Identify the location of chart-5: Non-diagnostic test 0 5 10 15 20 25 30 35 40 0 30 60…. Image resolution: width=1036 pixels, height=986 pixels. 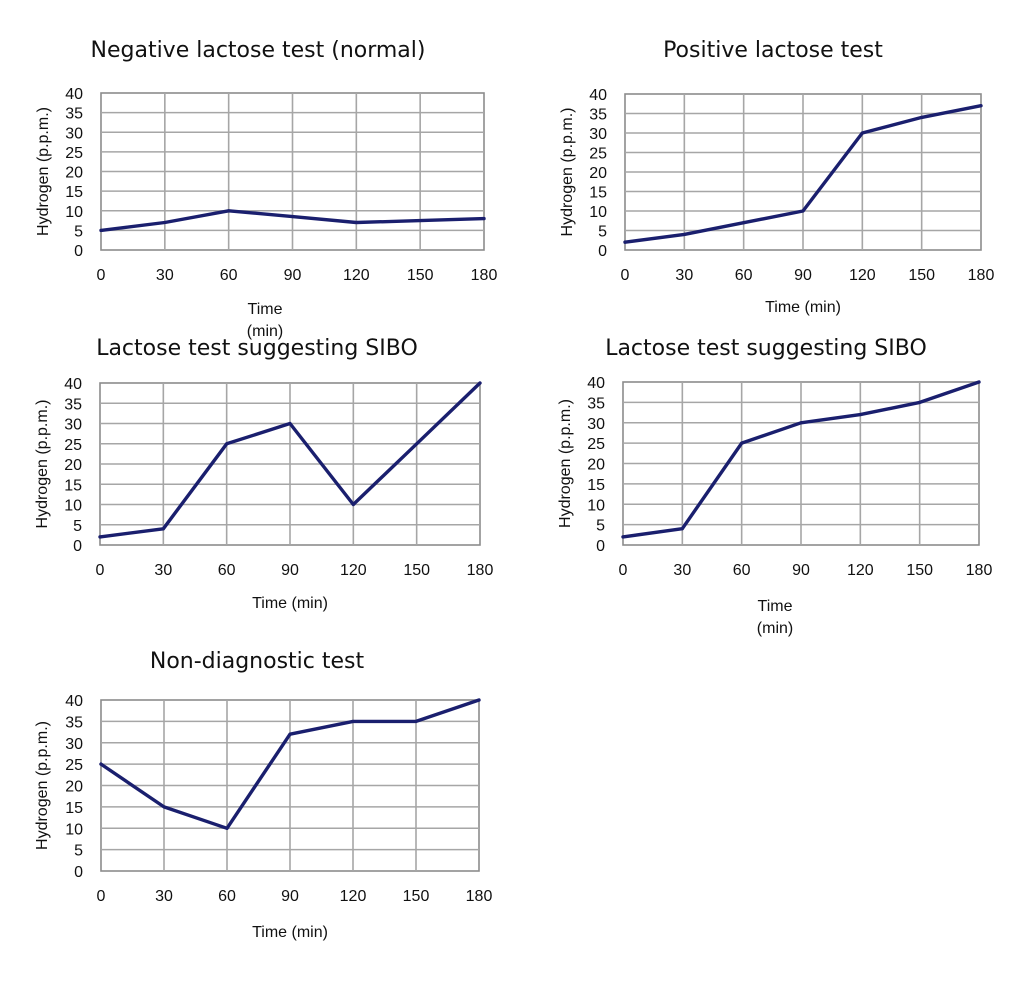
(263, 795).